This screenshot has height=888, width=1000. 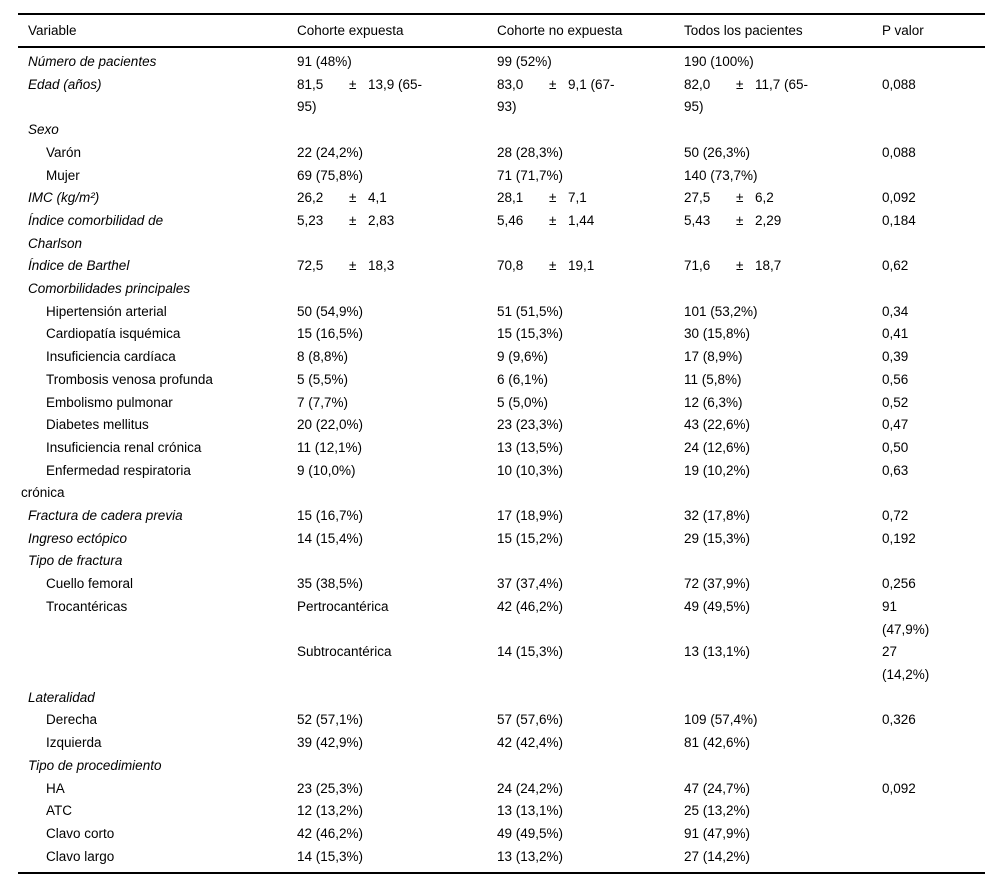 I want to click on value-cell: 25 (13,2%), so click(x=783, y=811).